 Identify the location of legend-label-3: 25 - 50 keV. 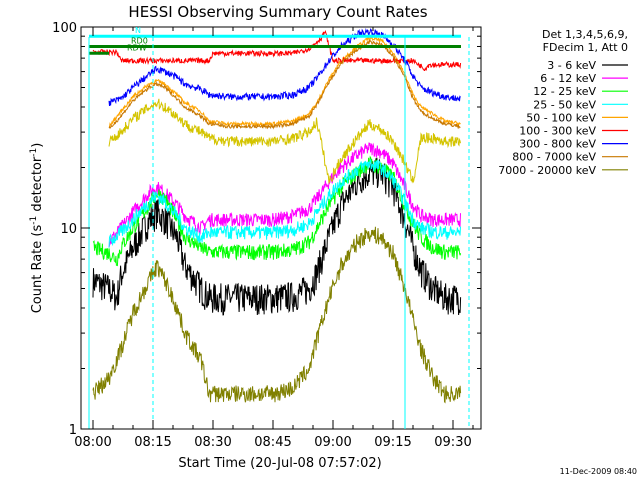
(564, 104).